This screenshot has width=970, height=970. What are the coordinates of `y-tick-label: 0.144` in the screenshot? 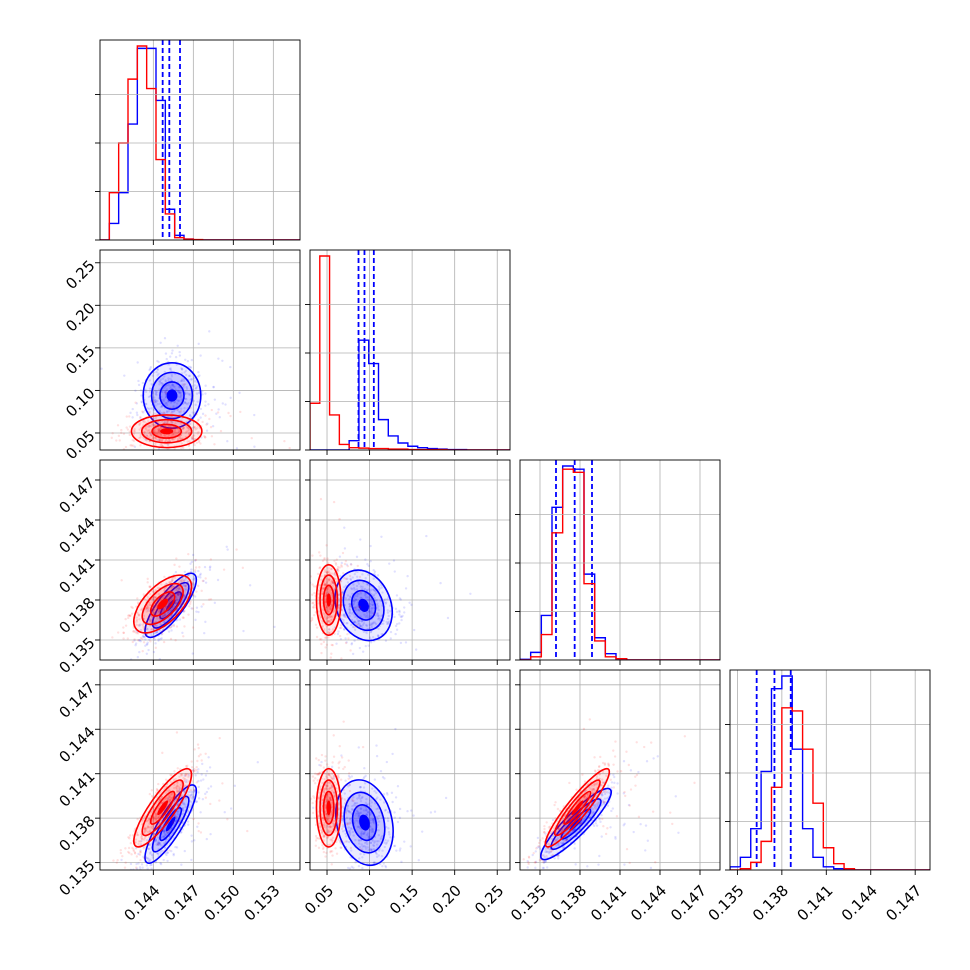 It's located at (76, 744).